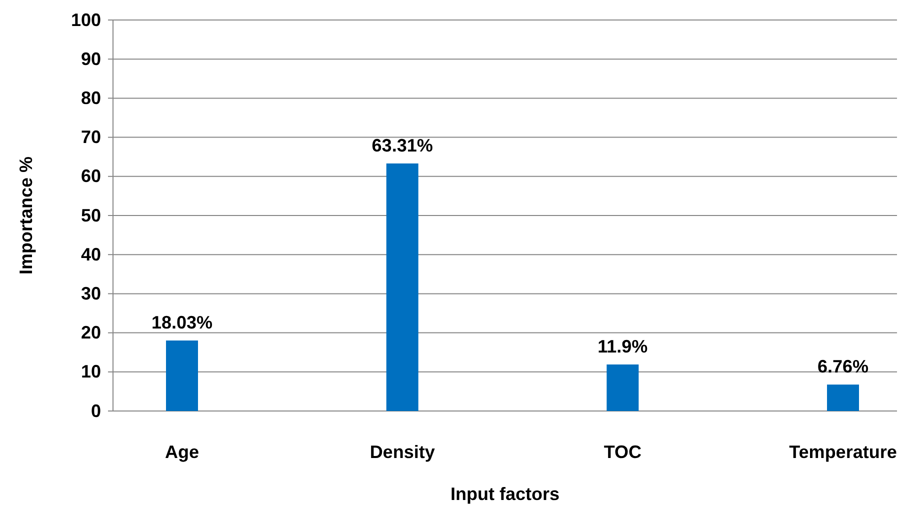 Image resolution: width=903 pixels, height=505 pixels. What do you see at coordinates (623, 346) in the screenshot?
I see `data-label: 11.9%` at bounding box center [623, 346].